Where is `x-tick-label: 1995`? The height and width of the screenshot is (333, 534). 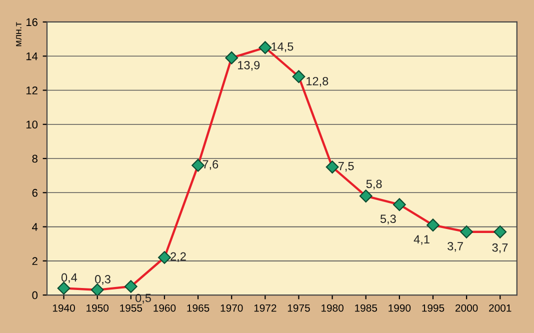 x-tick-label: 1995 is located at coordinates (433, 308).